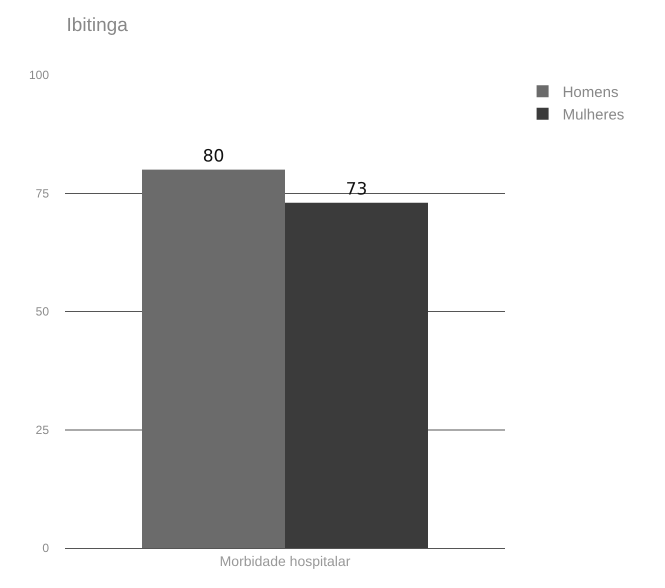 This screenshot has height=588, width=665. I want to click on chart-title: Ibitinga, so click(97, 25).